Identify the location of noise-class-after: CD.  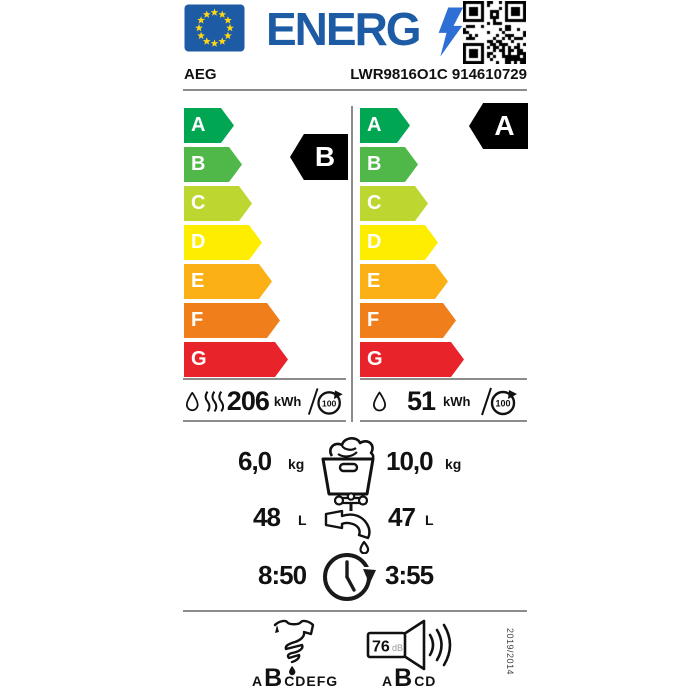
(425, 681).